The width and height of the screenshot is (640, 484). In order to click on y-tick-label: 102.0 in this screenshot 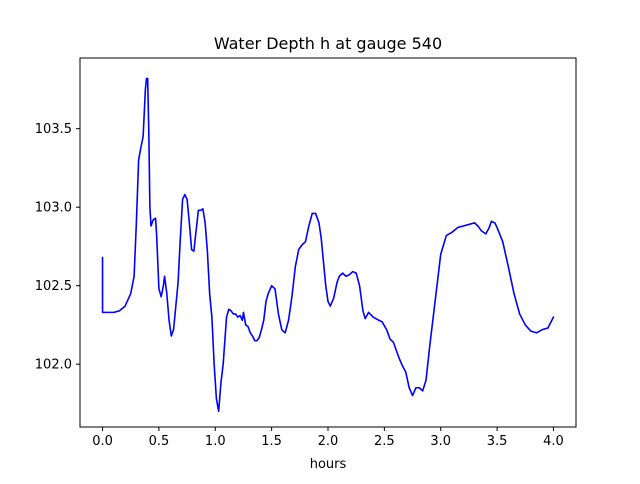, I will do `click(53, 365)`.